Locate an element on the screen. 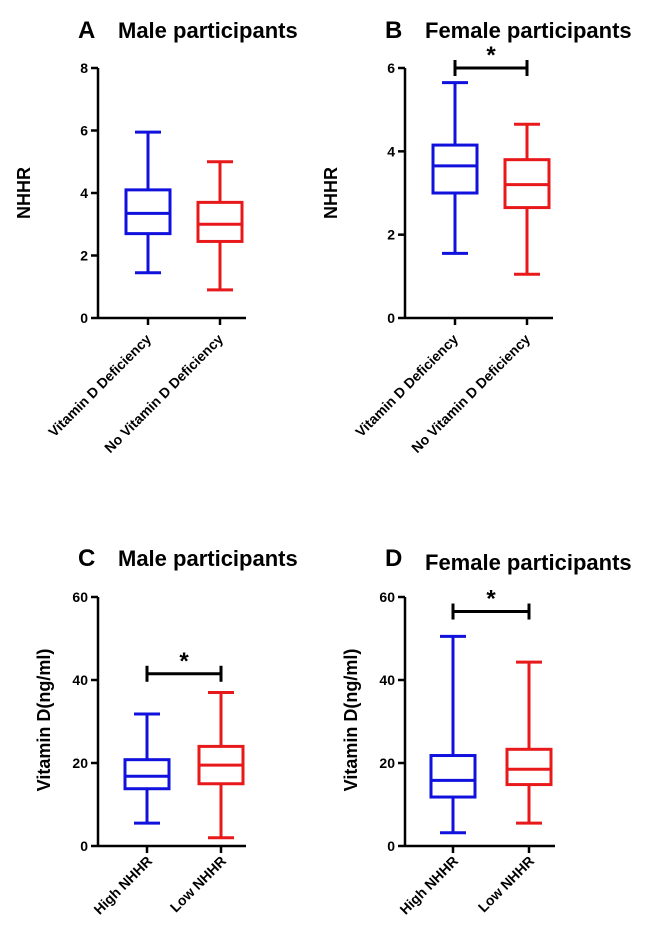 Image resolution: width=654 pixels, height=943 pixels. panel-letter: A is located at coordinates (86, 30).